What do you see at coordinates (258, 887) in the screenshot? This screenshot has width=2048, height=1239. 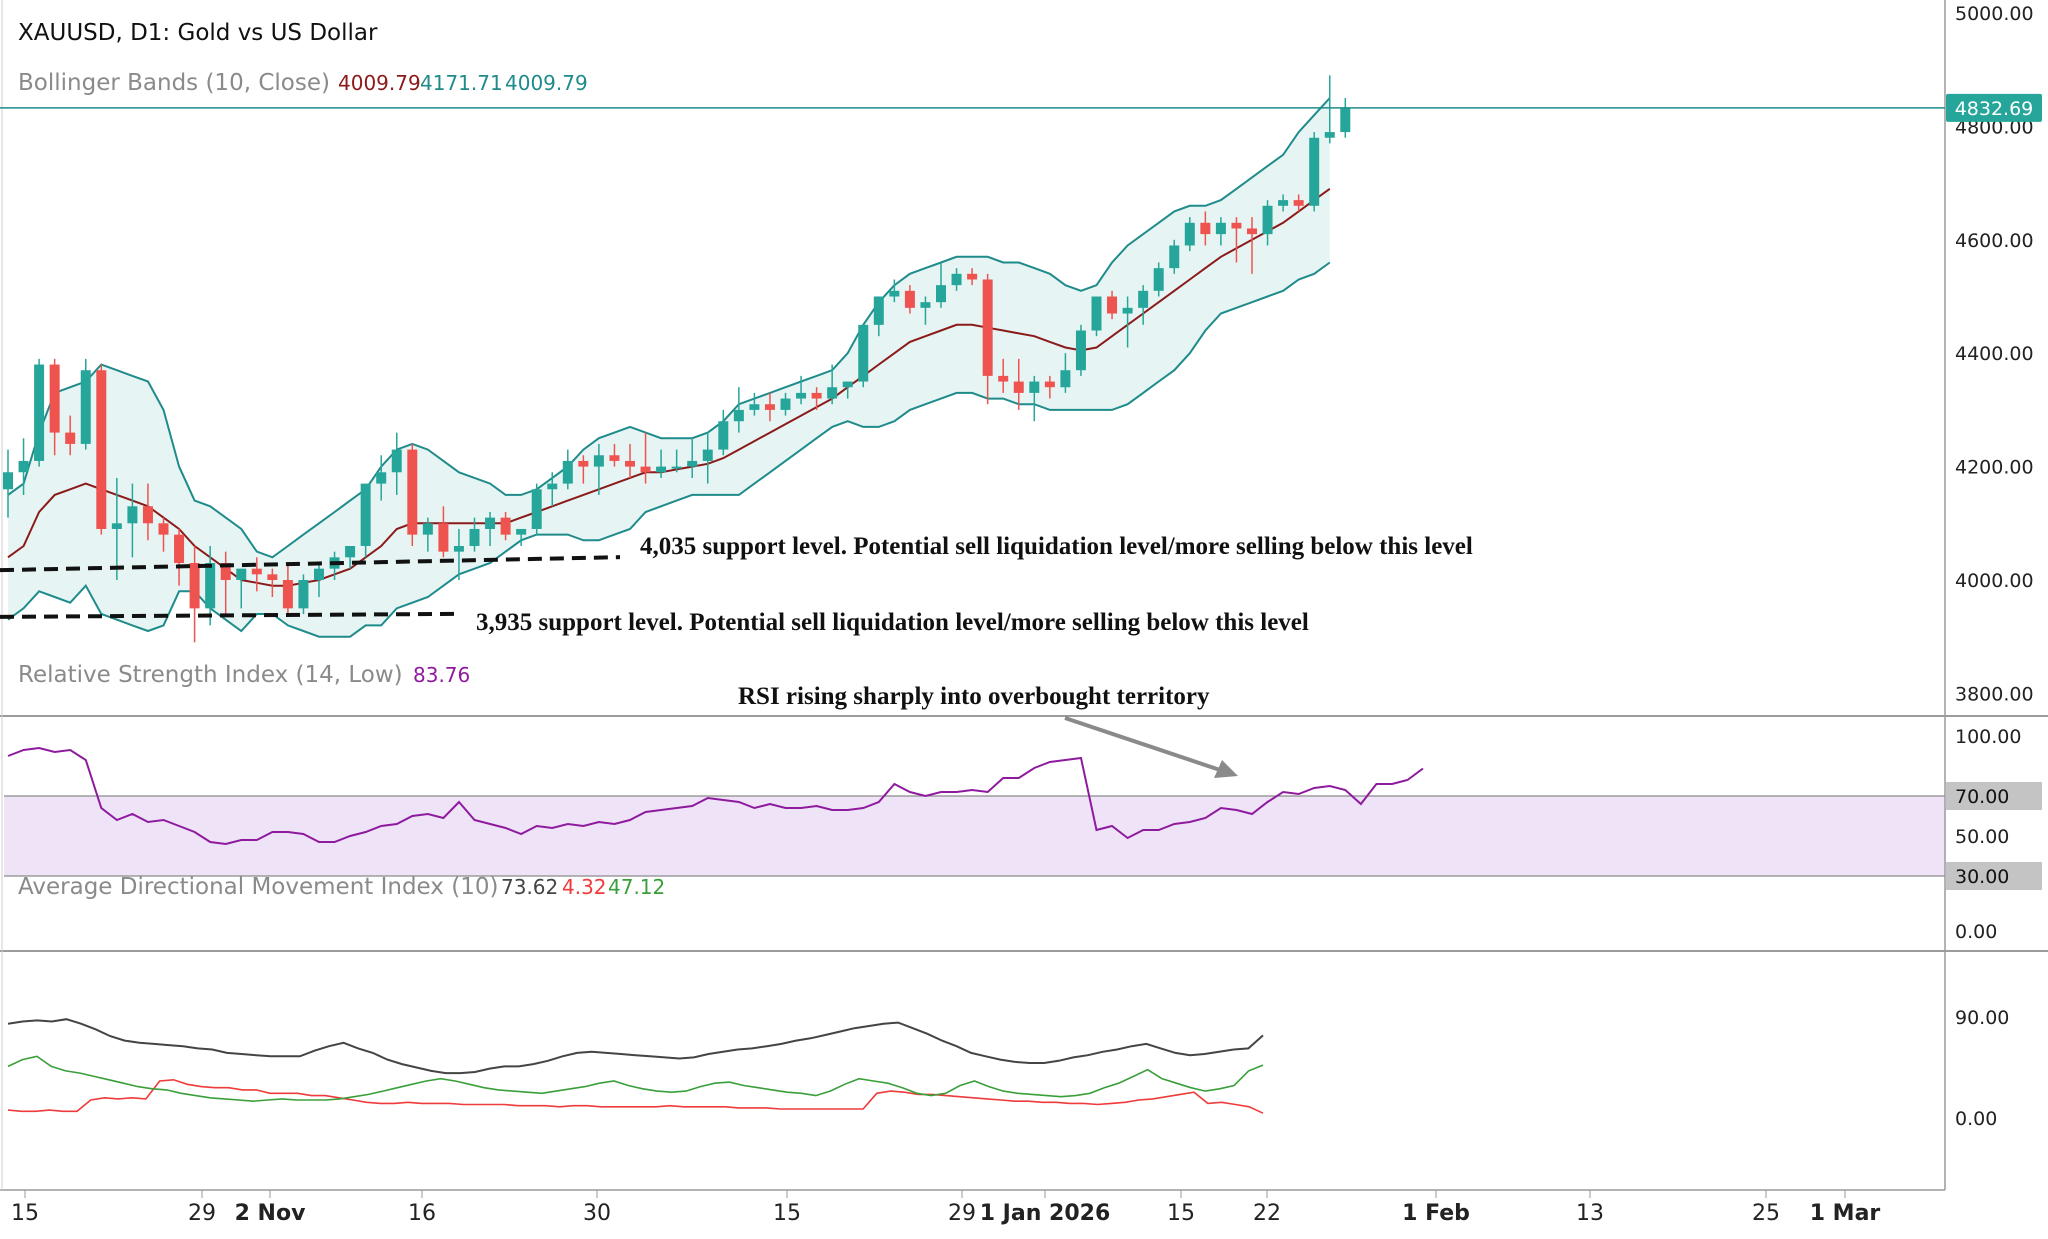 I see `adx-indicator-name: Average Directional Movement Index (10)` at bounding box center [258, 887].